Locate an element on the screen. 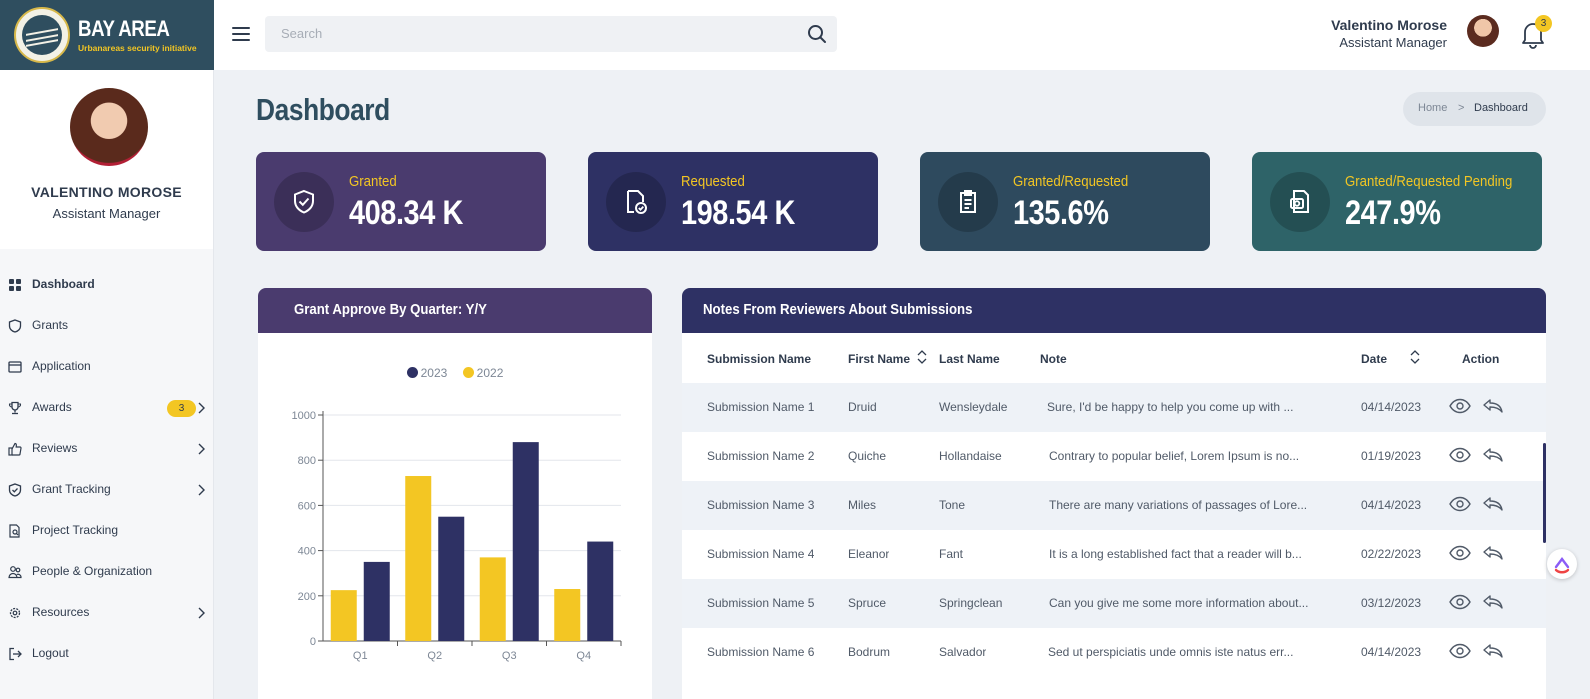 This screenshot has width=1590, height=699. menu-icon is located at coordinates (241, 34).